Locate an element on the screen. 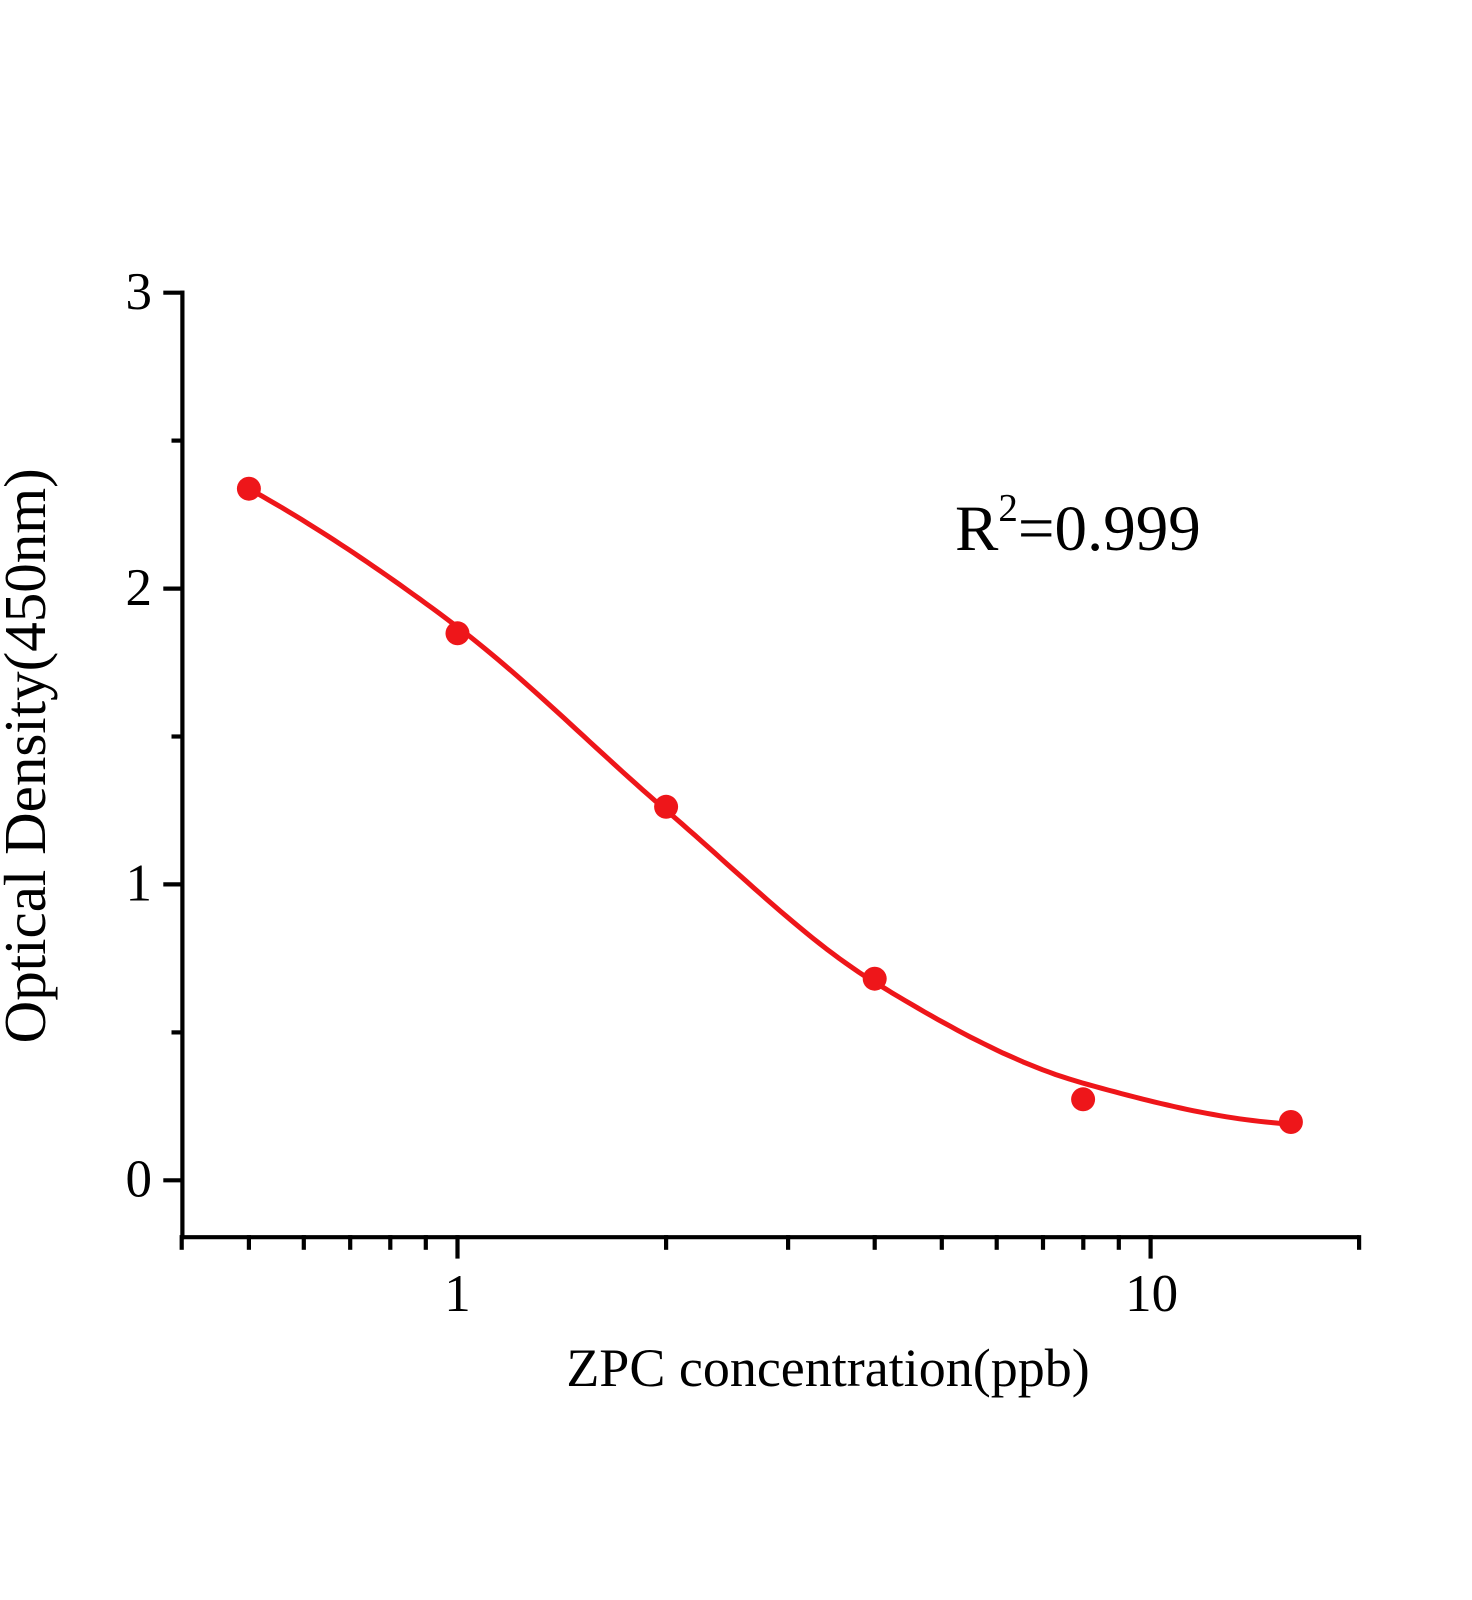 This screenshot has width=1472, height=1600. svg-text: Optical Density(450nm) is located at coordinates (29, 755).